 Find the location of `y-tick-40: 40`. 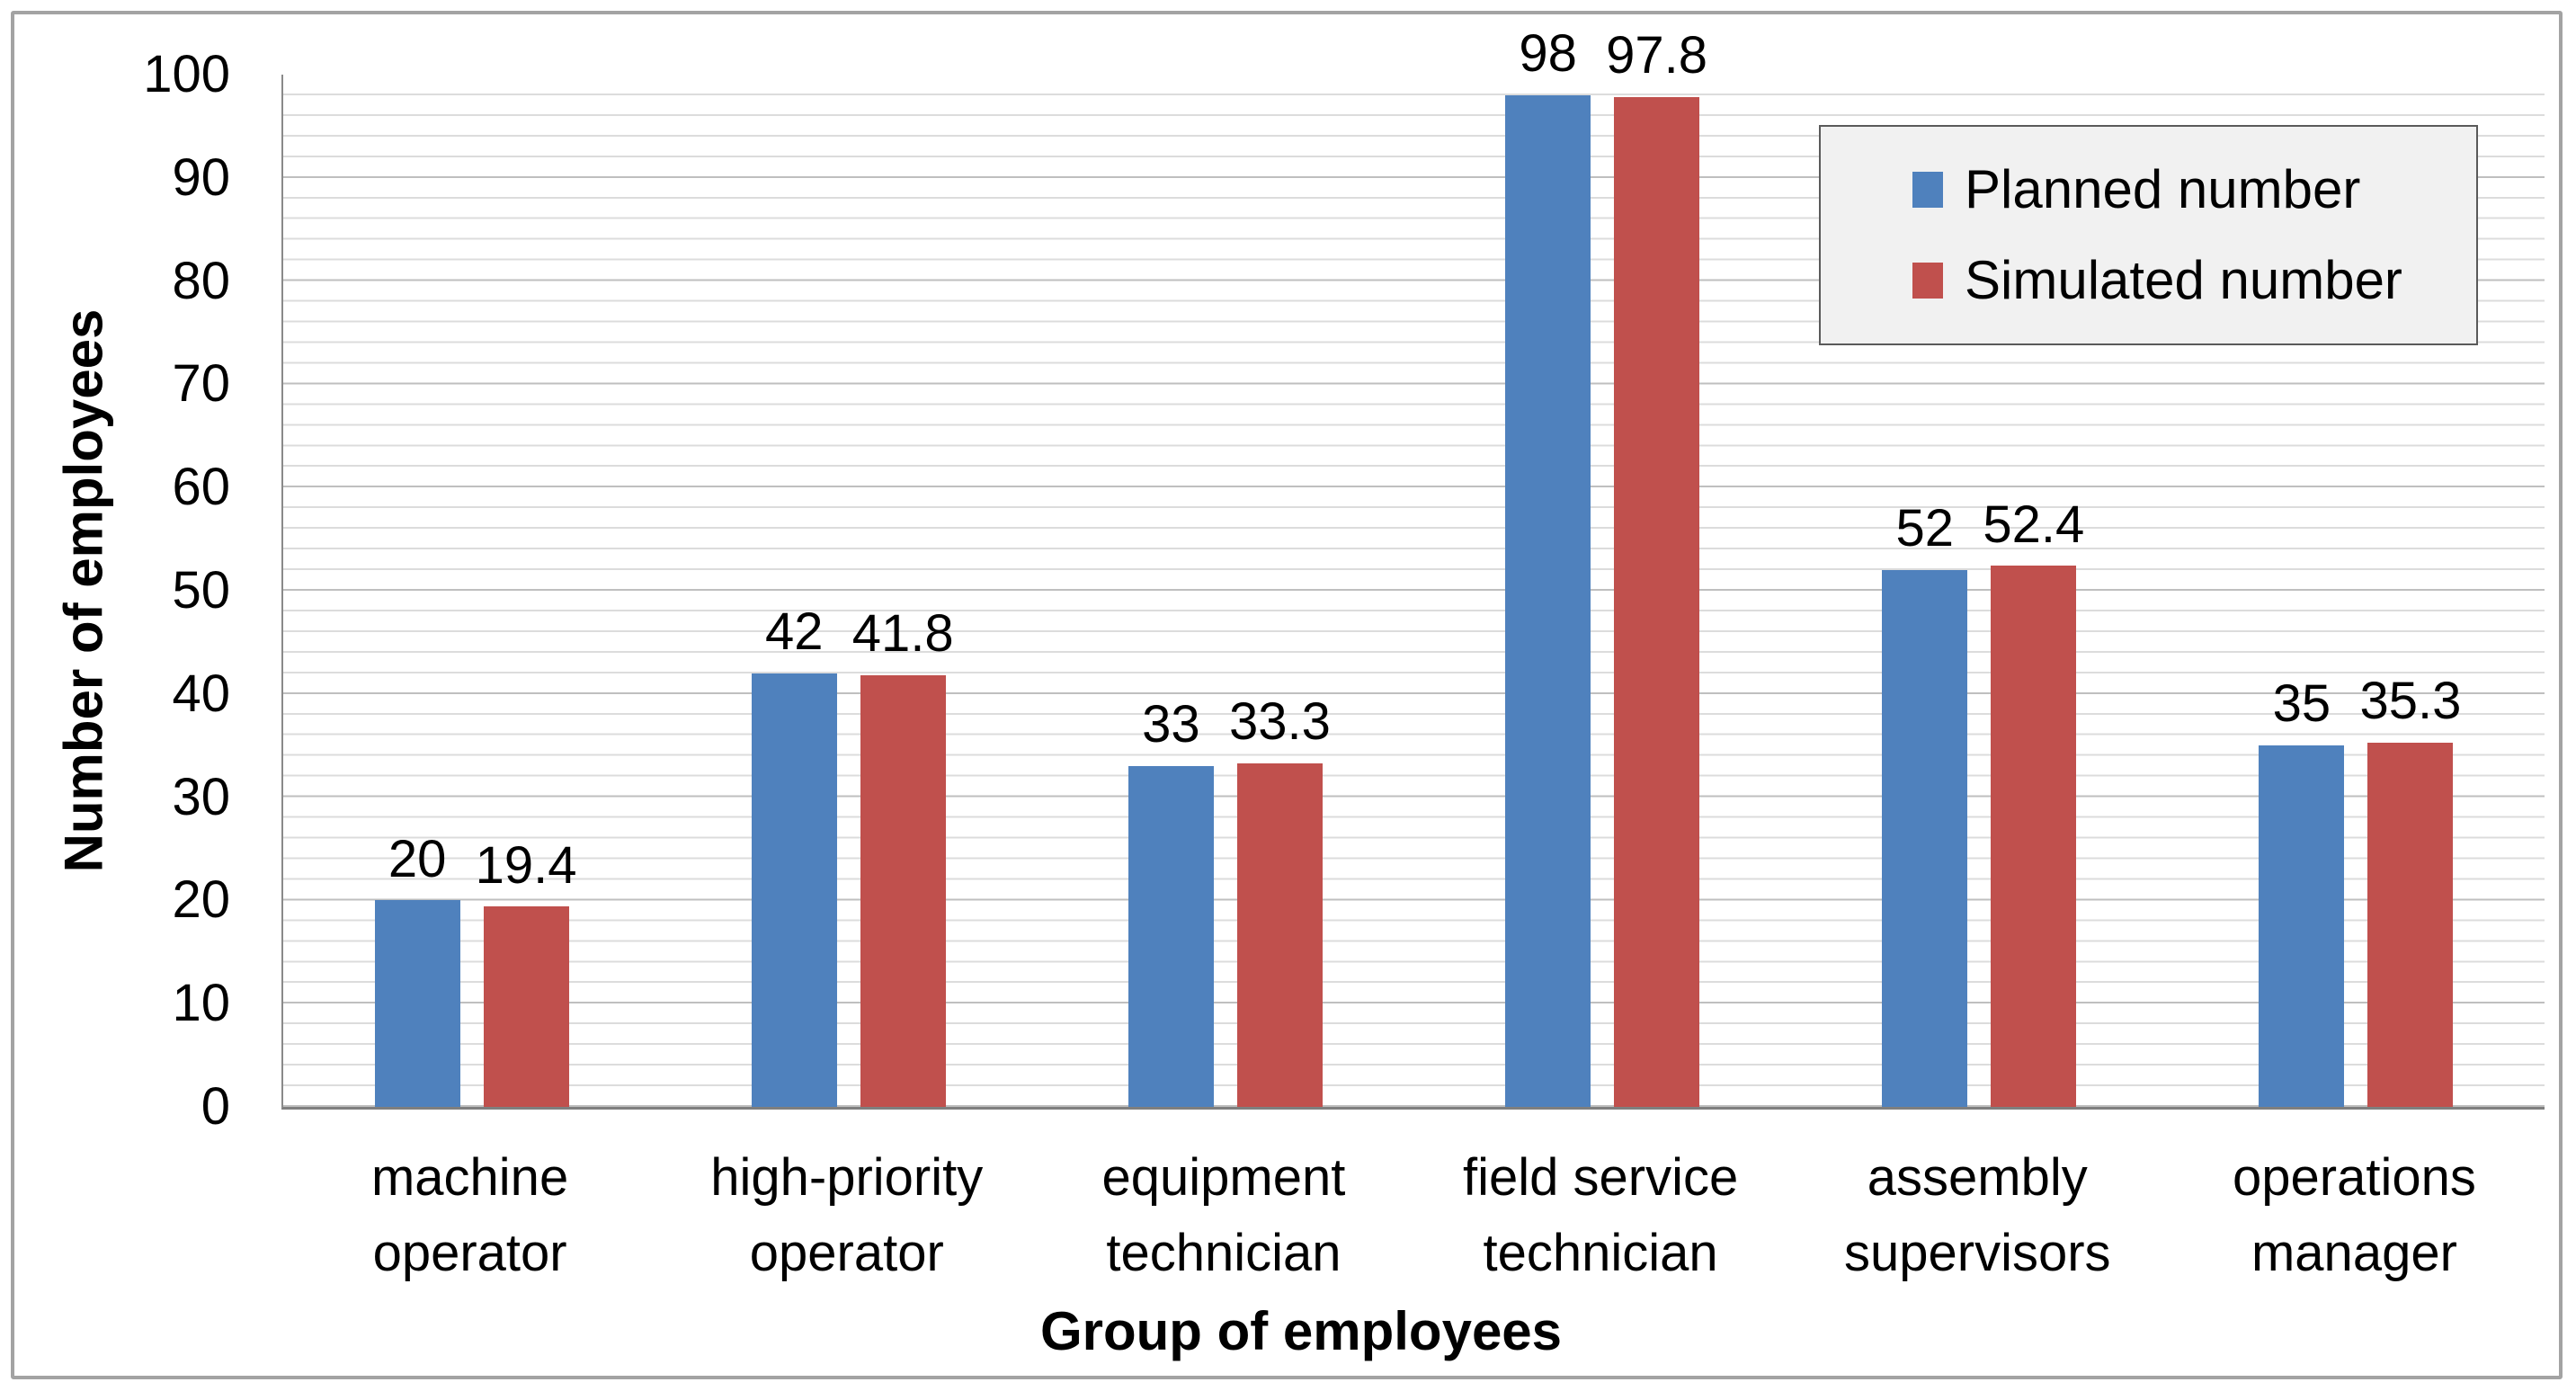

y-tick-40: 40 is located at coordinates (201, 693).